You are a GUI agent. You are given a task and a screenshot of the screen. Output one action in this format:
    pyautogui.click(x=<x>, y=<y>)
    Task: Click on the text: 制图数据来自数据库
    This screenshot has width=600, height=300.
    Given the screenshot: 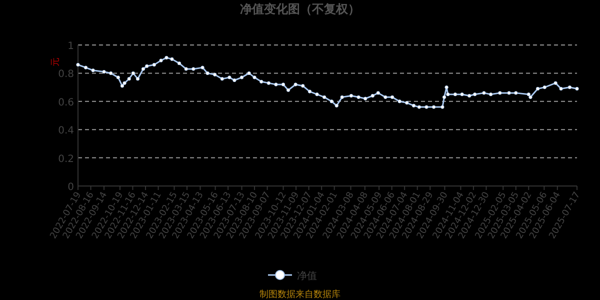 What is the action you would take?
    pyautogui.click(x=300, y=294)
    